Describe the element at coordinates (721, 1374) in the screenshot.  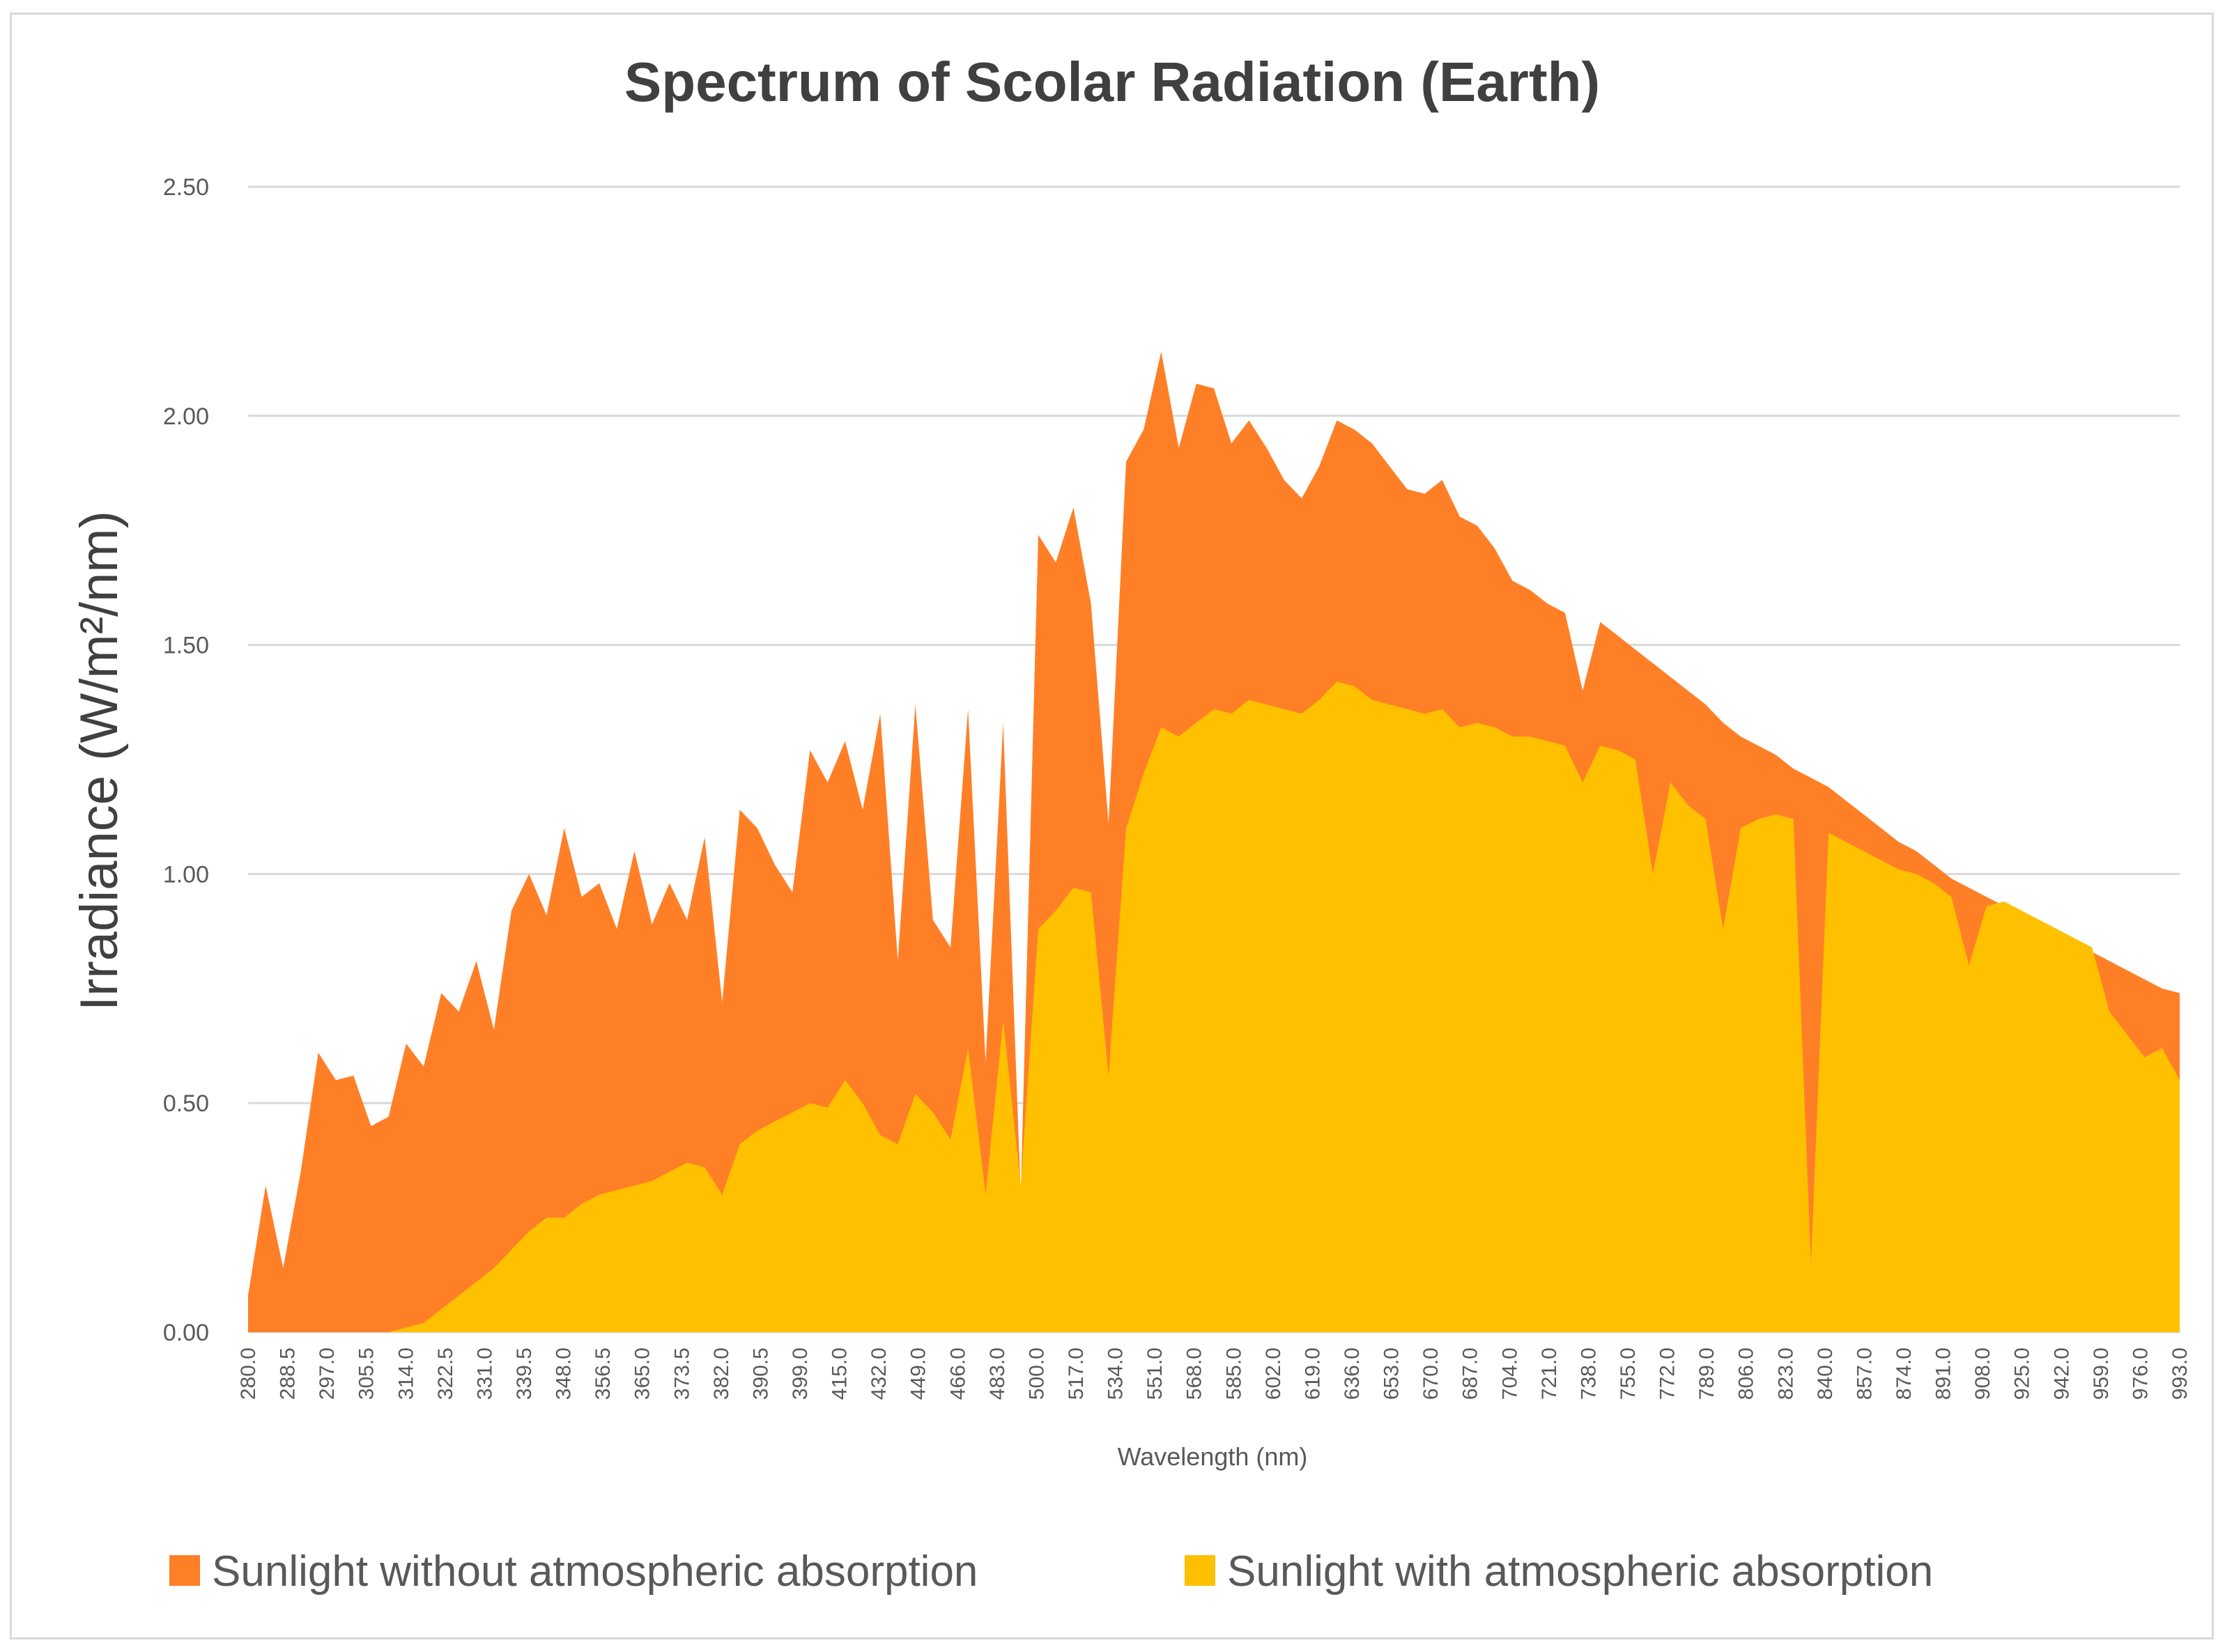
I see `x-tick-label: 382.0` at that location.